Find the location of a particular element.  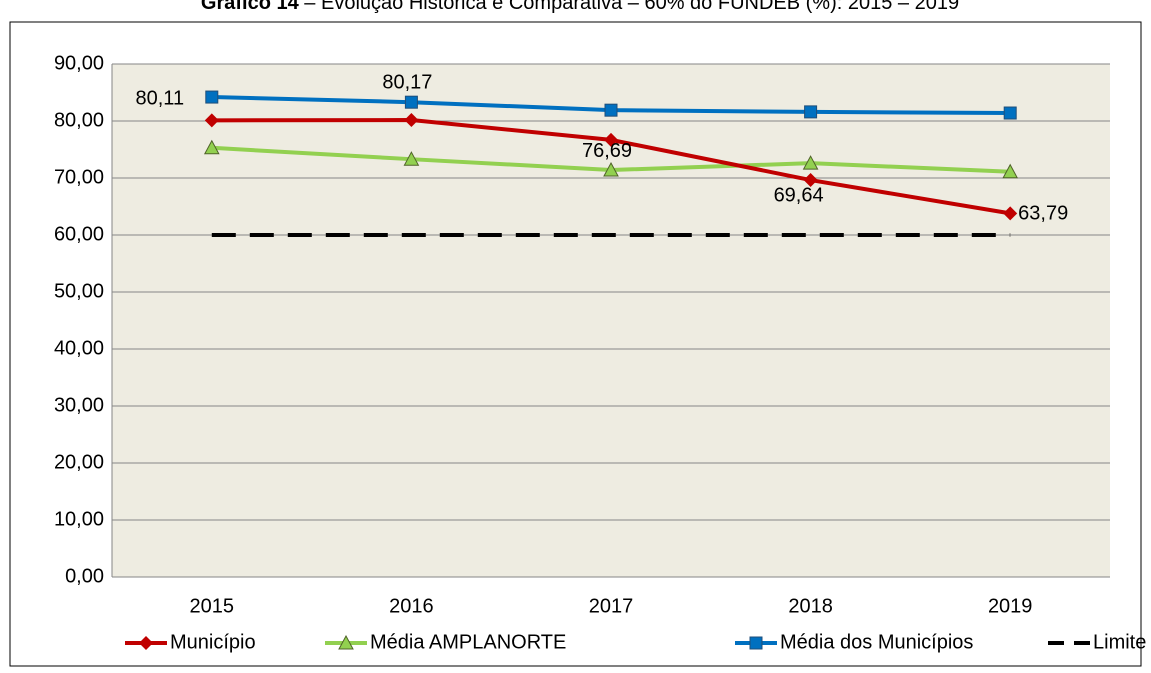

data-label: 80,11 is located at coordinates (160, 99).